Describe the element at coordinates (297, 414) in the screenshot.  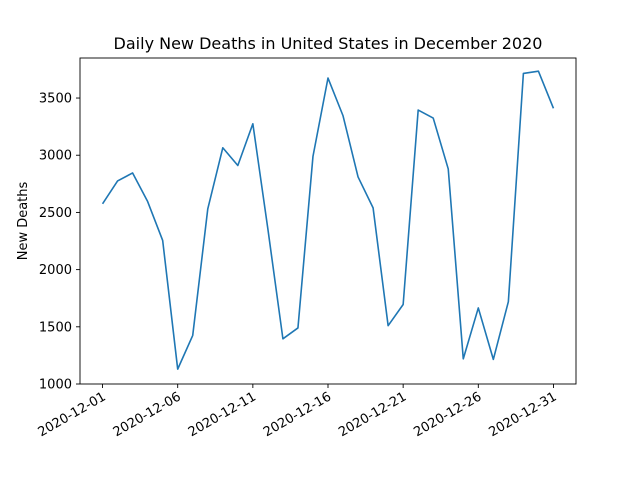
I see `x-tick-label: 2020-12-16` at that location.